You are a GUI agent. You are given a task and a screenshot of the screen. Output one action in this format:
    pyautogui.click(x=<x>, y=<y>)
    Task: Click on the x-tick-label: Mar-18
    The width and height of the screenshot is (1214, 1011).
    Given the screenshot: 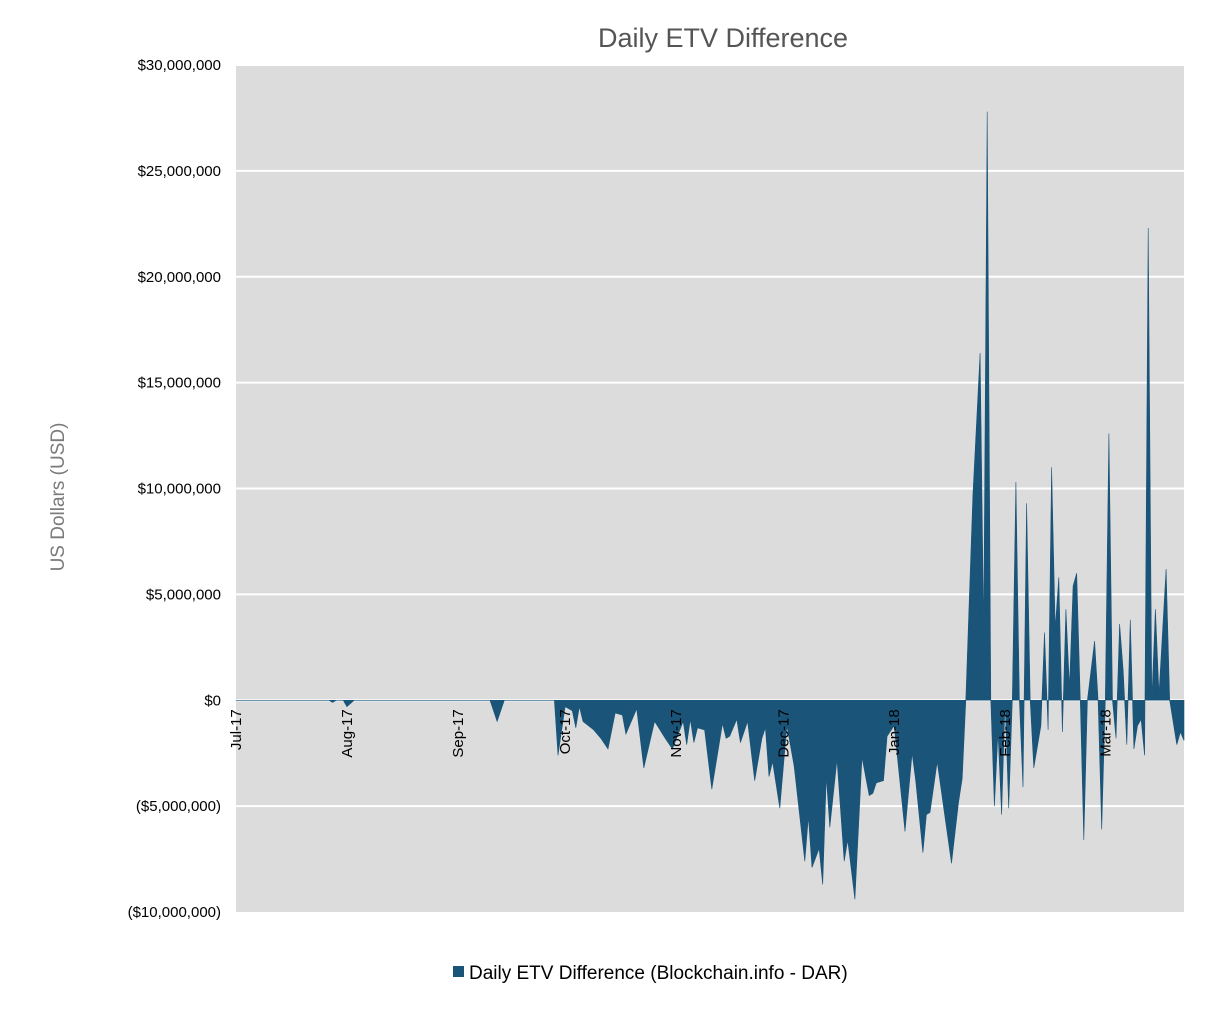 What is the action you would take?
    pyautogui.click(x=1105, y=733)
    